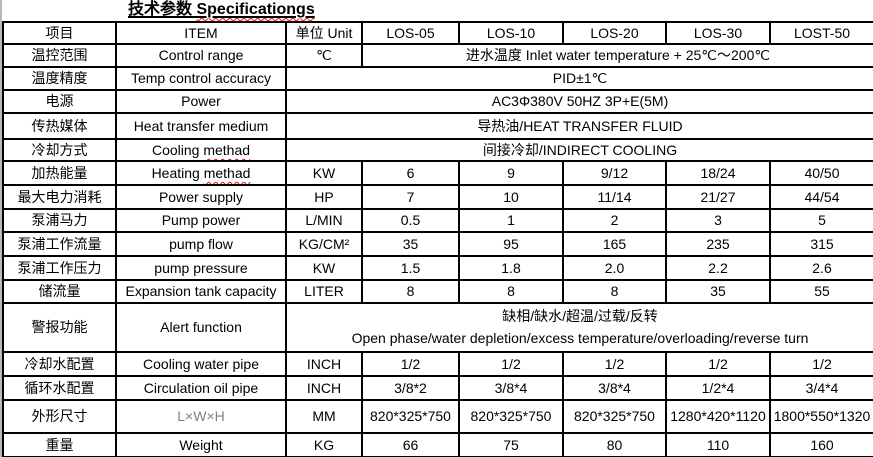  Describe the element at coordinates (160, 9) in the screenshot. I see `title-zh: 技术参数` at that location.